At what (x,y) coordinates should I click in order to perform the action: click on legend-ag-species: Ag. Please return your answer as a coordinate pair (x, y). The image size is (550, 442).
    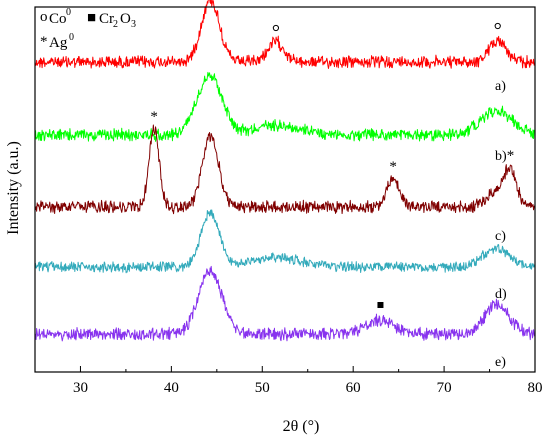
    Looking at the image, I should click on (58, 43).